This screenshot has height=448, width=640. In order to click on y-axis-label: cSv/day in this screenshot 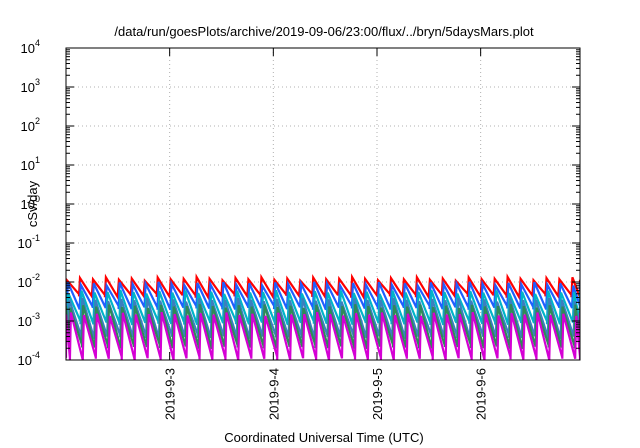, I will do `click(32, 203)`.